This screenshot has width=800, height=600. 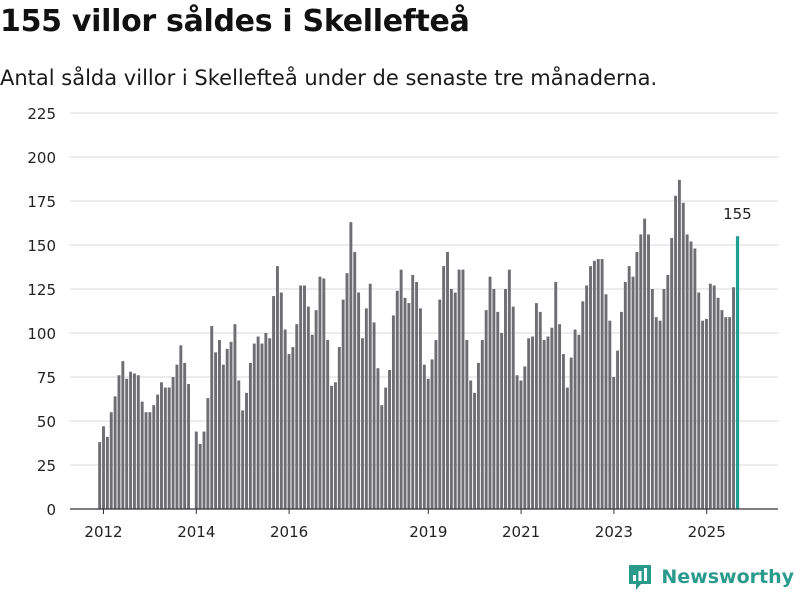 What do you see at coordinates (428, 532) in the screenshot?
I see `x-tick-label: 2019` at bounding box center [428, 532].